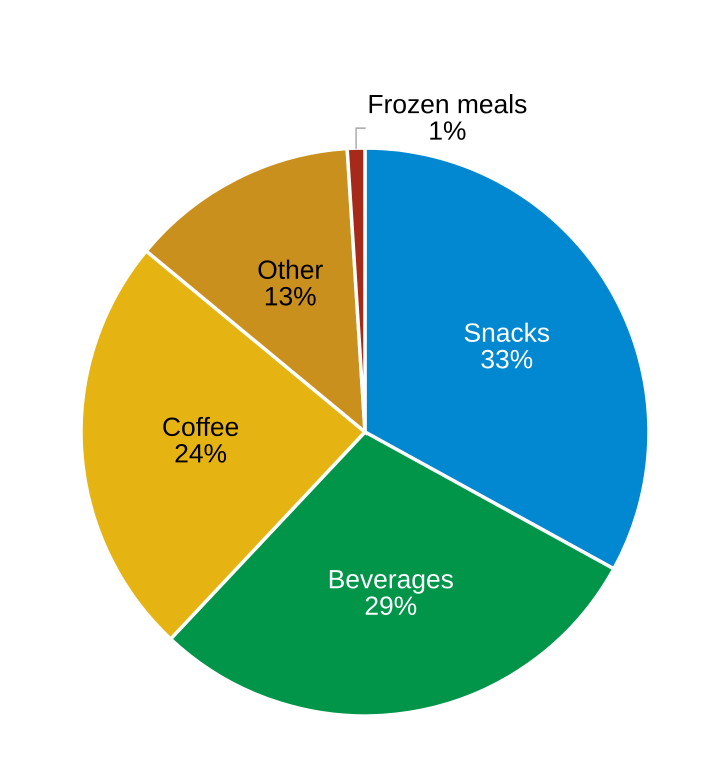 The height and width of the screenshot is (778, 710). I want to click on slice-label: Snacks, so click(507, 332).